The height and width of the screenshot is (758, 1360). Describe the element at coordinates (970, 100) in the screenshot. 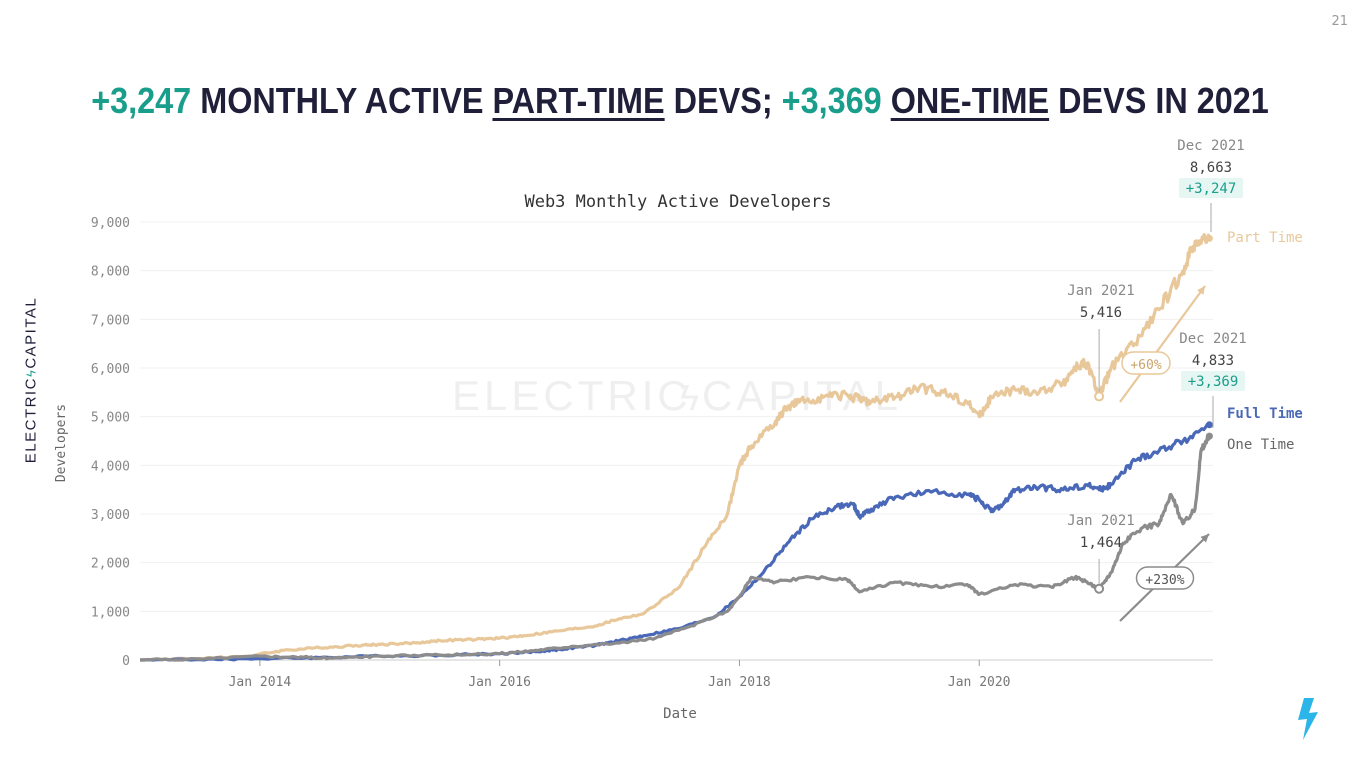

I see `headline-one-time-emphasis: ONE-TIME` at that location.